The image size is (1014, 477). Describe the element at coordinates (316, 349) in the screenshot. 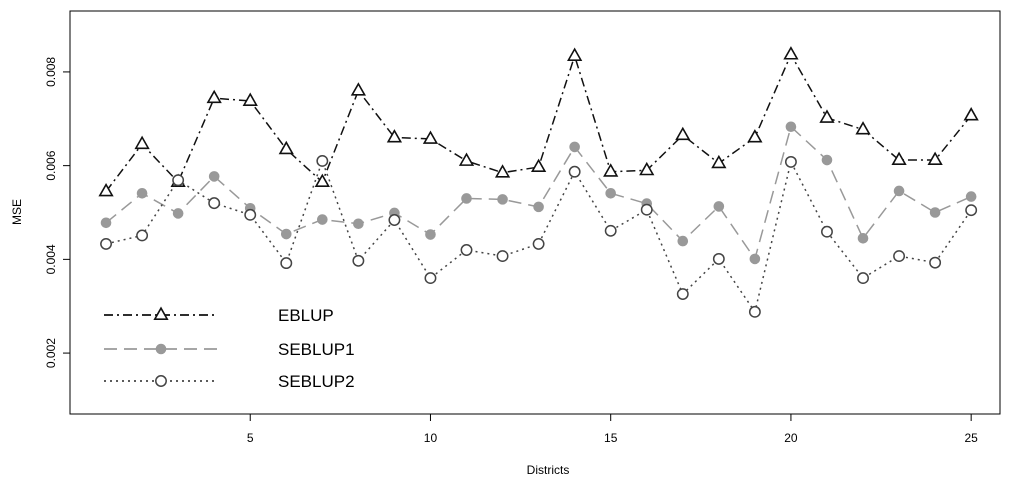

I see `legend-label: SEBLUP1` at that location.